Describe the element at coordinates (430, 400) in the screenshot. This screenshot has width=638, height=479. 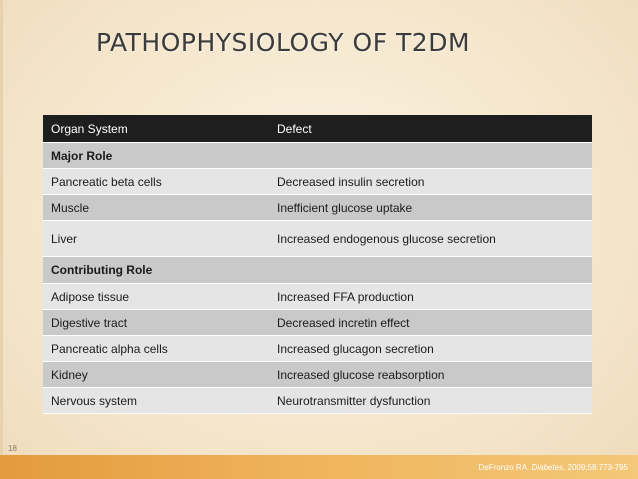
I see `defect-cell: Neurotransmitter dysfunction` at that location.